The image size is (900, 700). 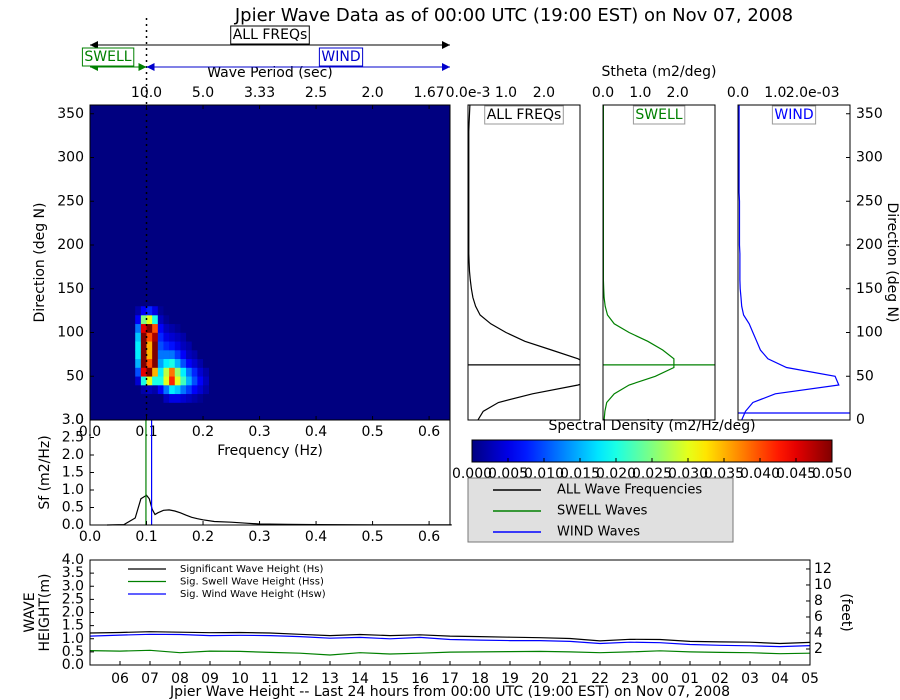 I want to click on x2-tick-label: 1.67, so click(x=429, y=93).